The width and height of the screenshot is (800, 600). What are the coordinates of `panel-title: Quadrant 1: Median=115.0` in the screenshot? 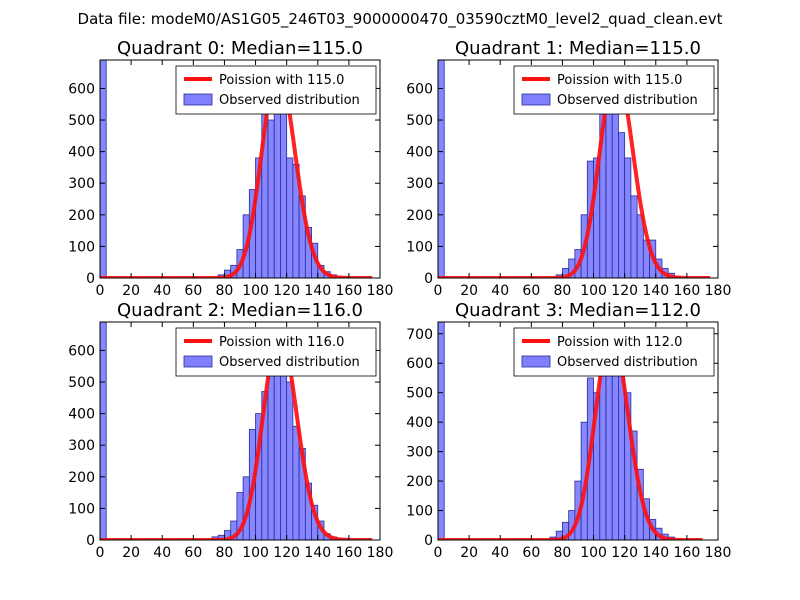 It's located at (578, 48).